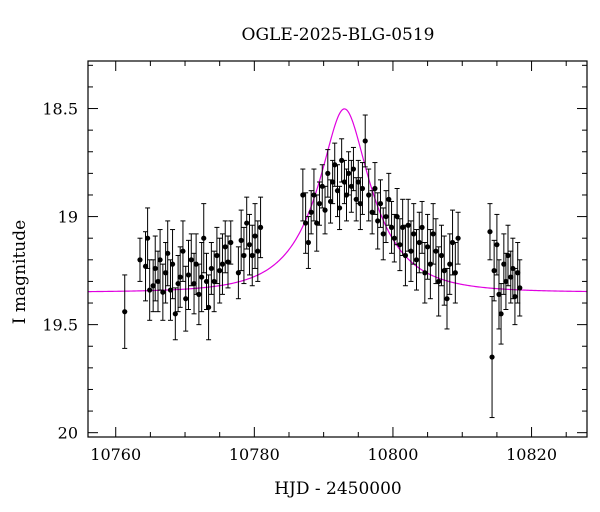 Image resolution: width=600 pixels, height=512 pixels. Describe the element at coordinates (60, 325) in the screenshot. I see `y-tick-label: 19.5` at that location.